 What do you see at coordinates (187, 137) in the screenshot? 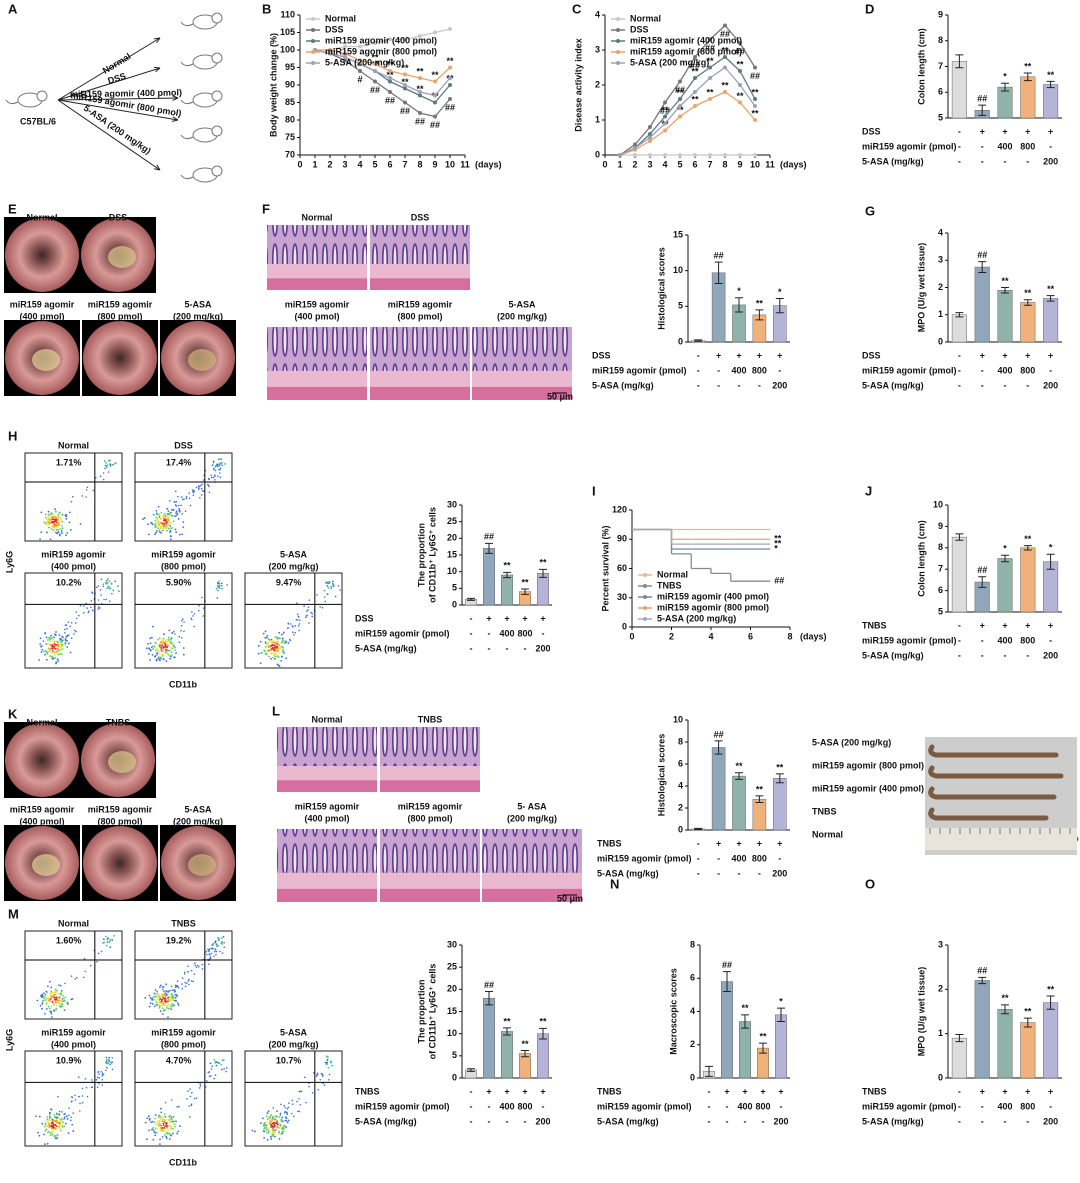
I see `mouse-tail` at bounding box center [187, 137].